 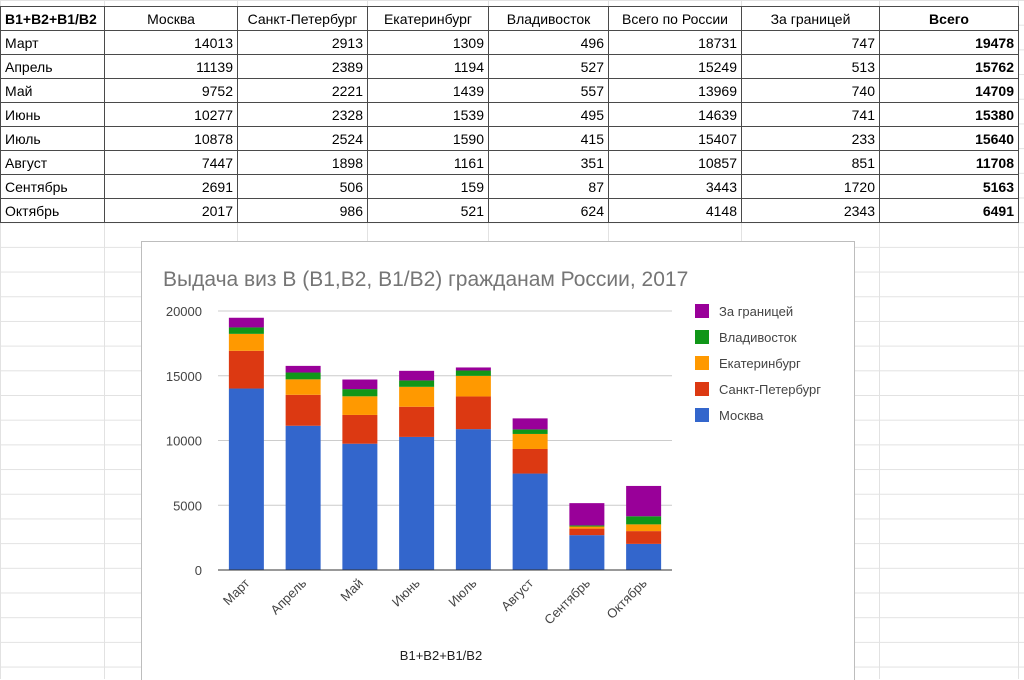 I want to click on value-cell: 351, so click(x=548, y=162).